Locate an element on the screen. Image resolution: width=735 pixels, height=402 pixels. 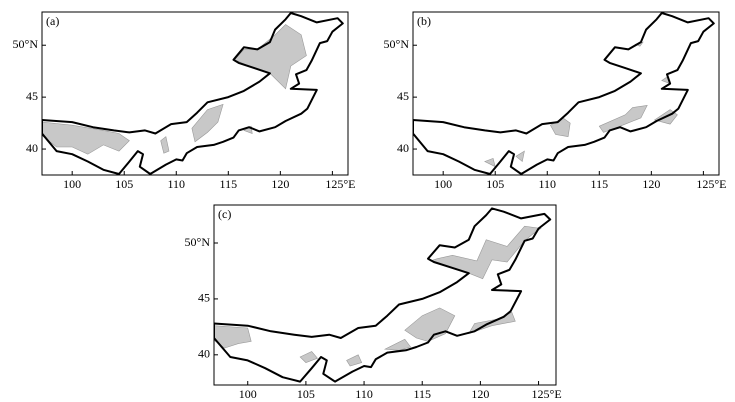
panel-label: (a) is located at coordinates (52, 21).